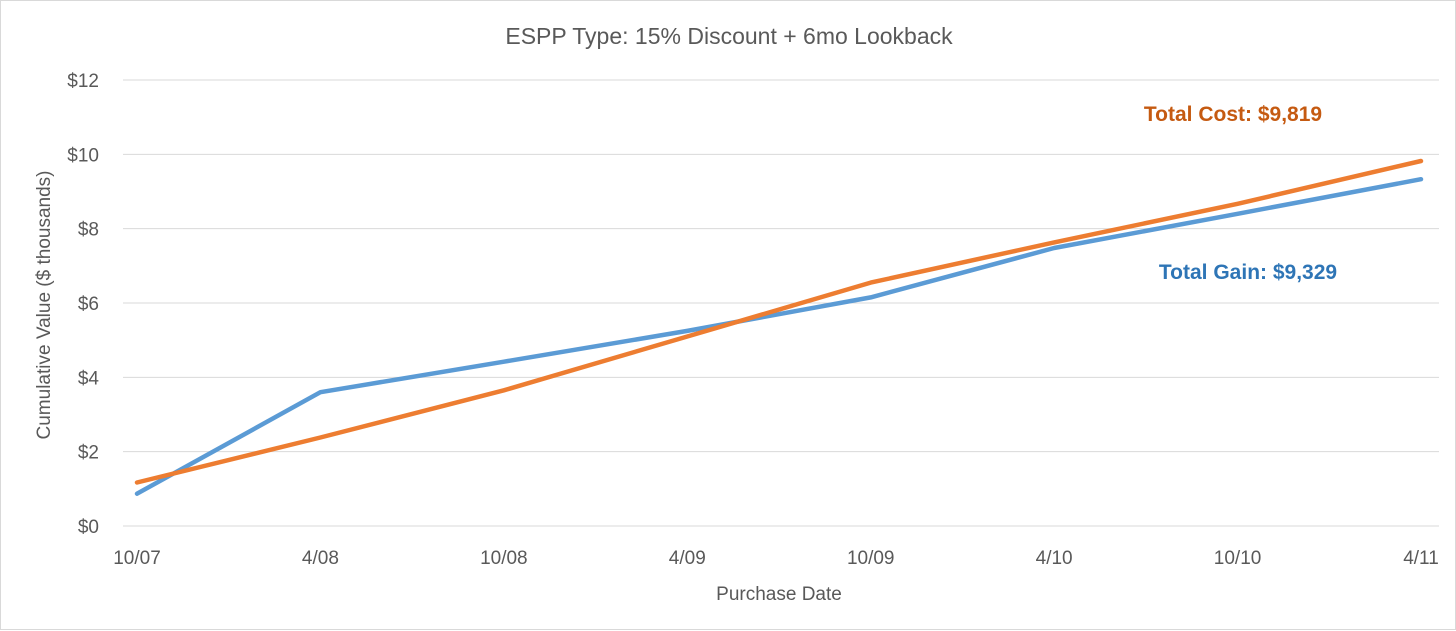 This screenshot has width=1456, height=631. I want to click on y-tick-label: $0, so click(88, 527).